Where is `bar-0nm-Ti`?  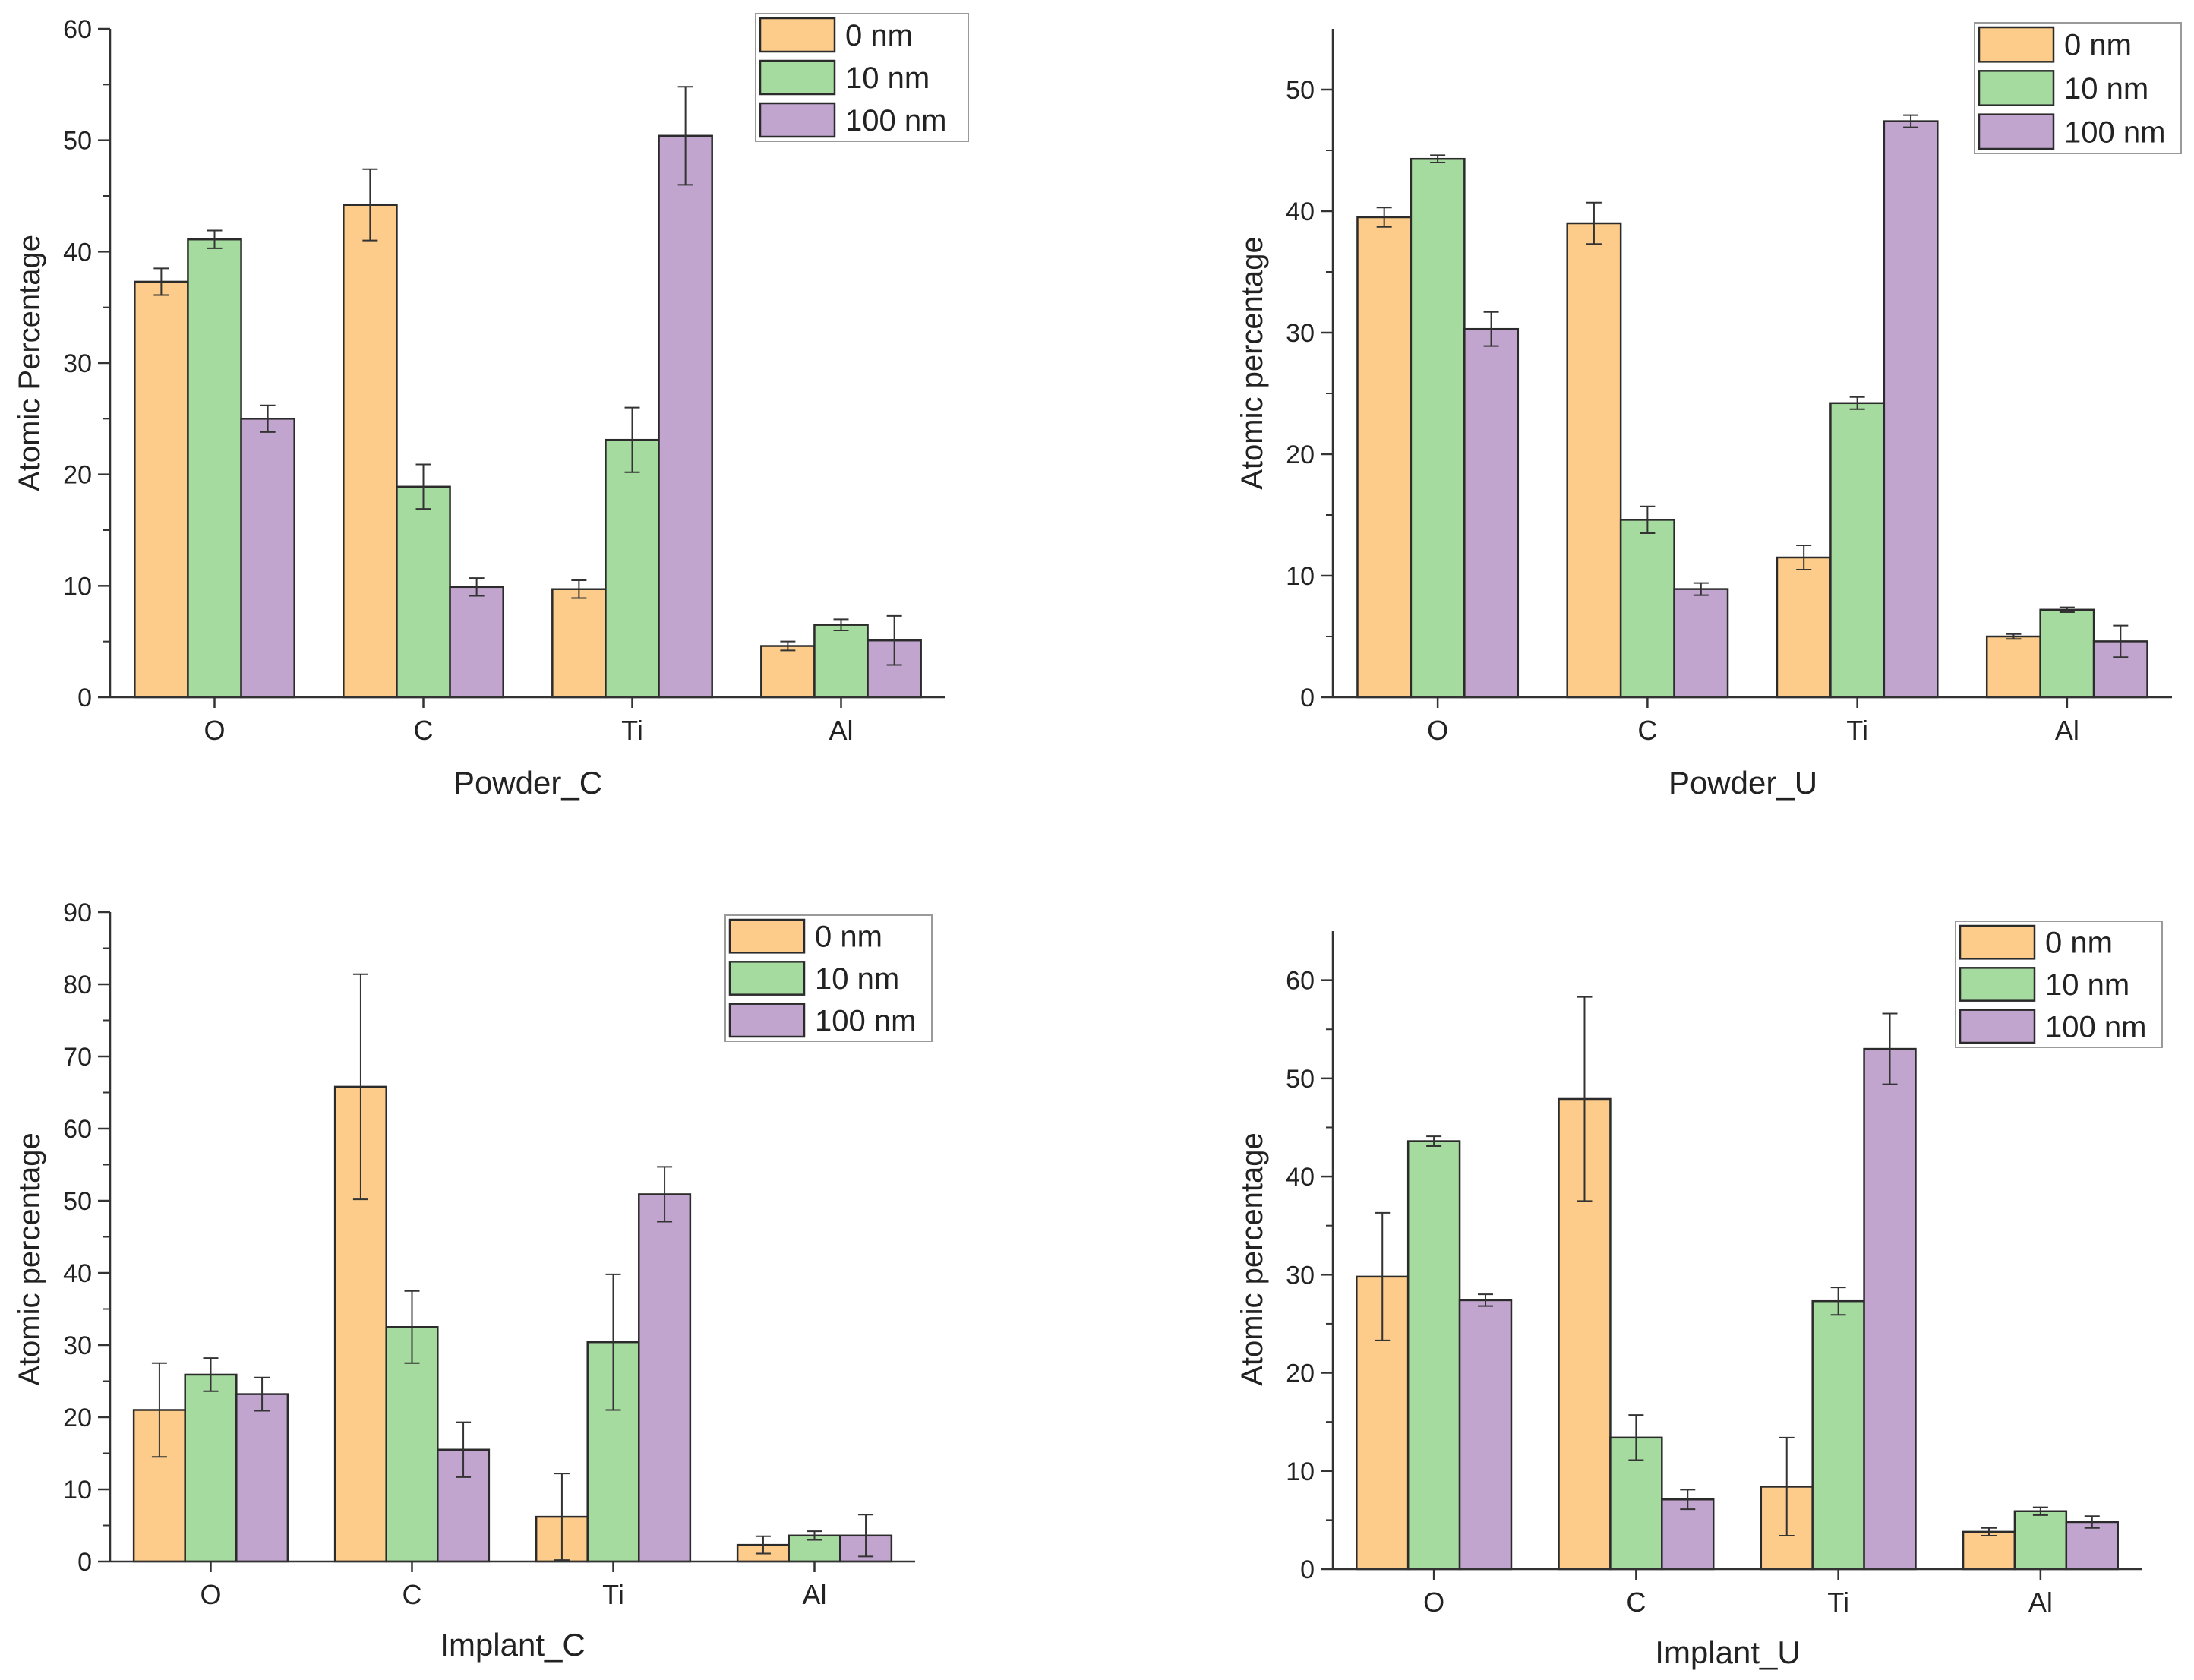
bar-0nm-Ti is located at coordinates (579, 643).